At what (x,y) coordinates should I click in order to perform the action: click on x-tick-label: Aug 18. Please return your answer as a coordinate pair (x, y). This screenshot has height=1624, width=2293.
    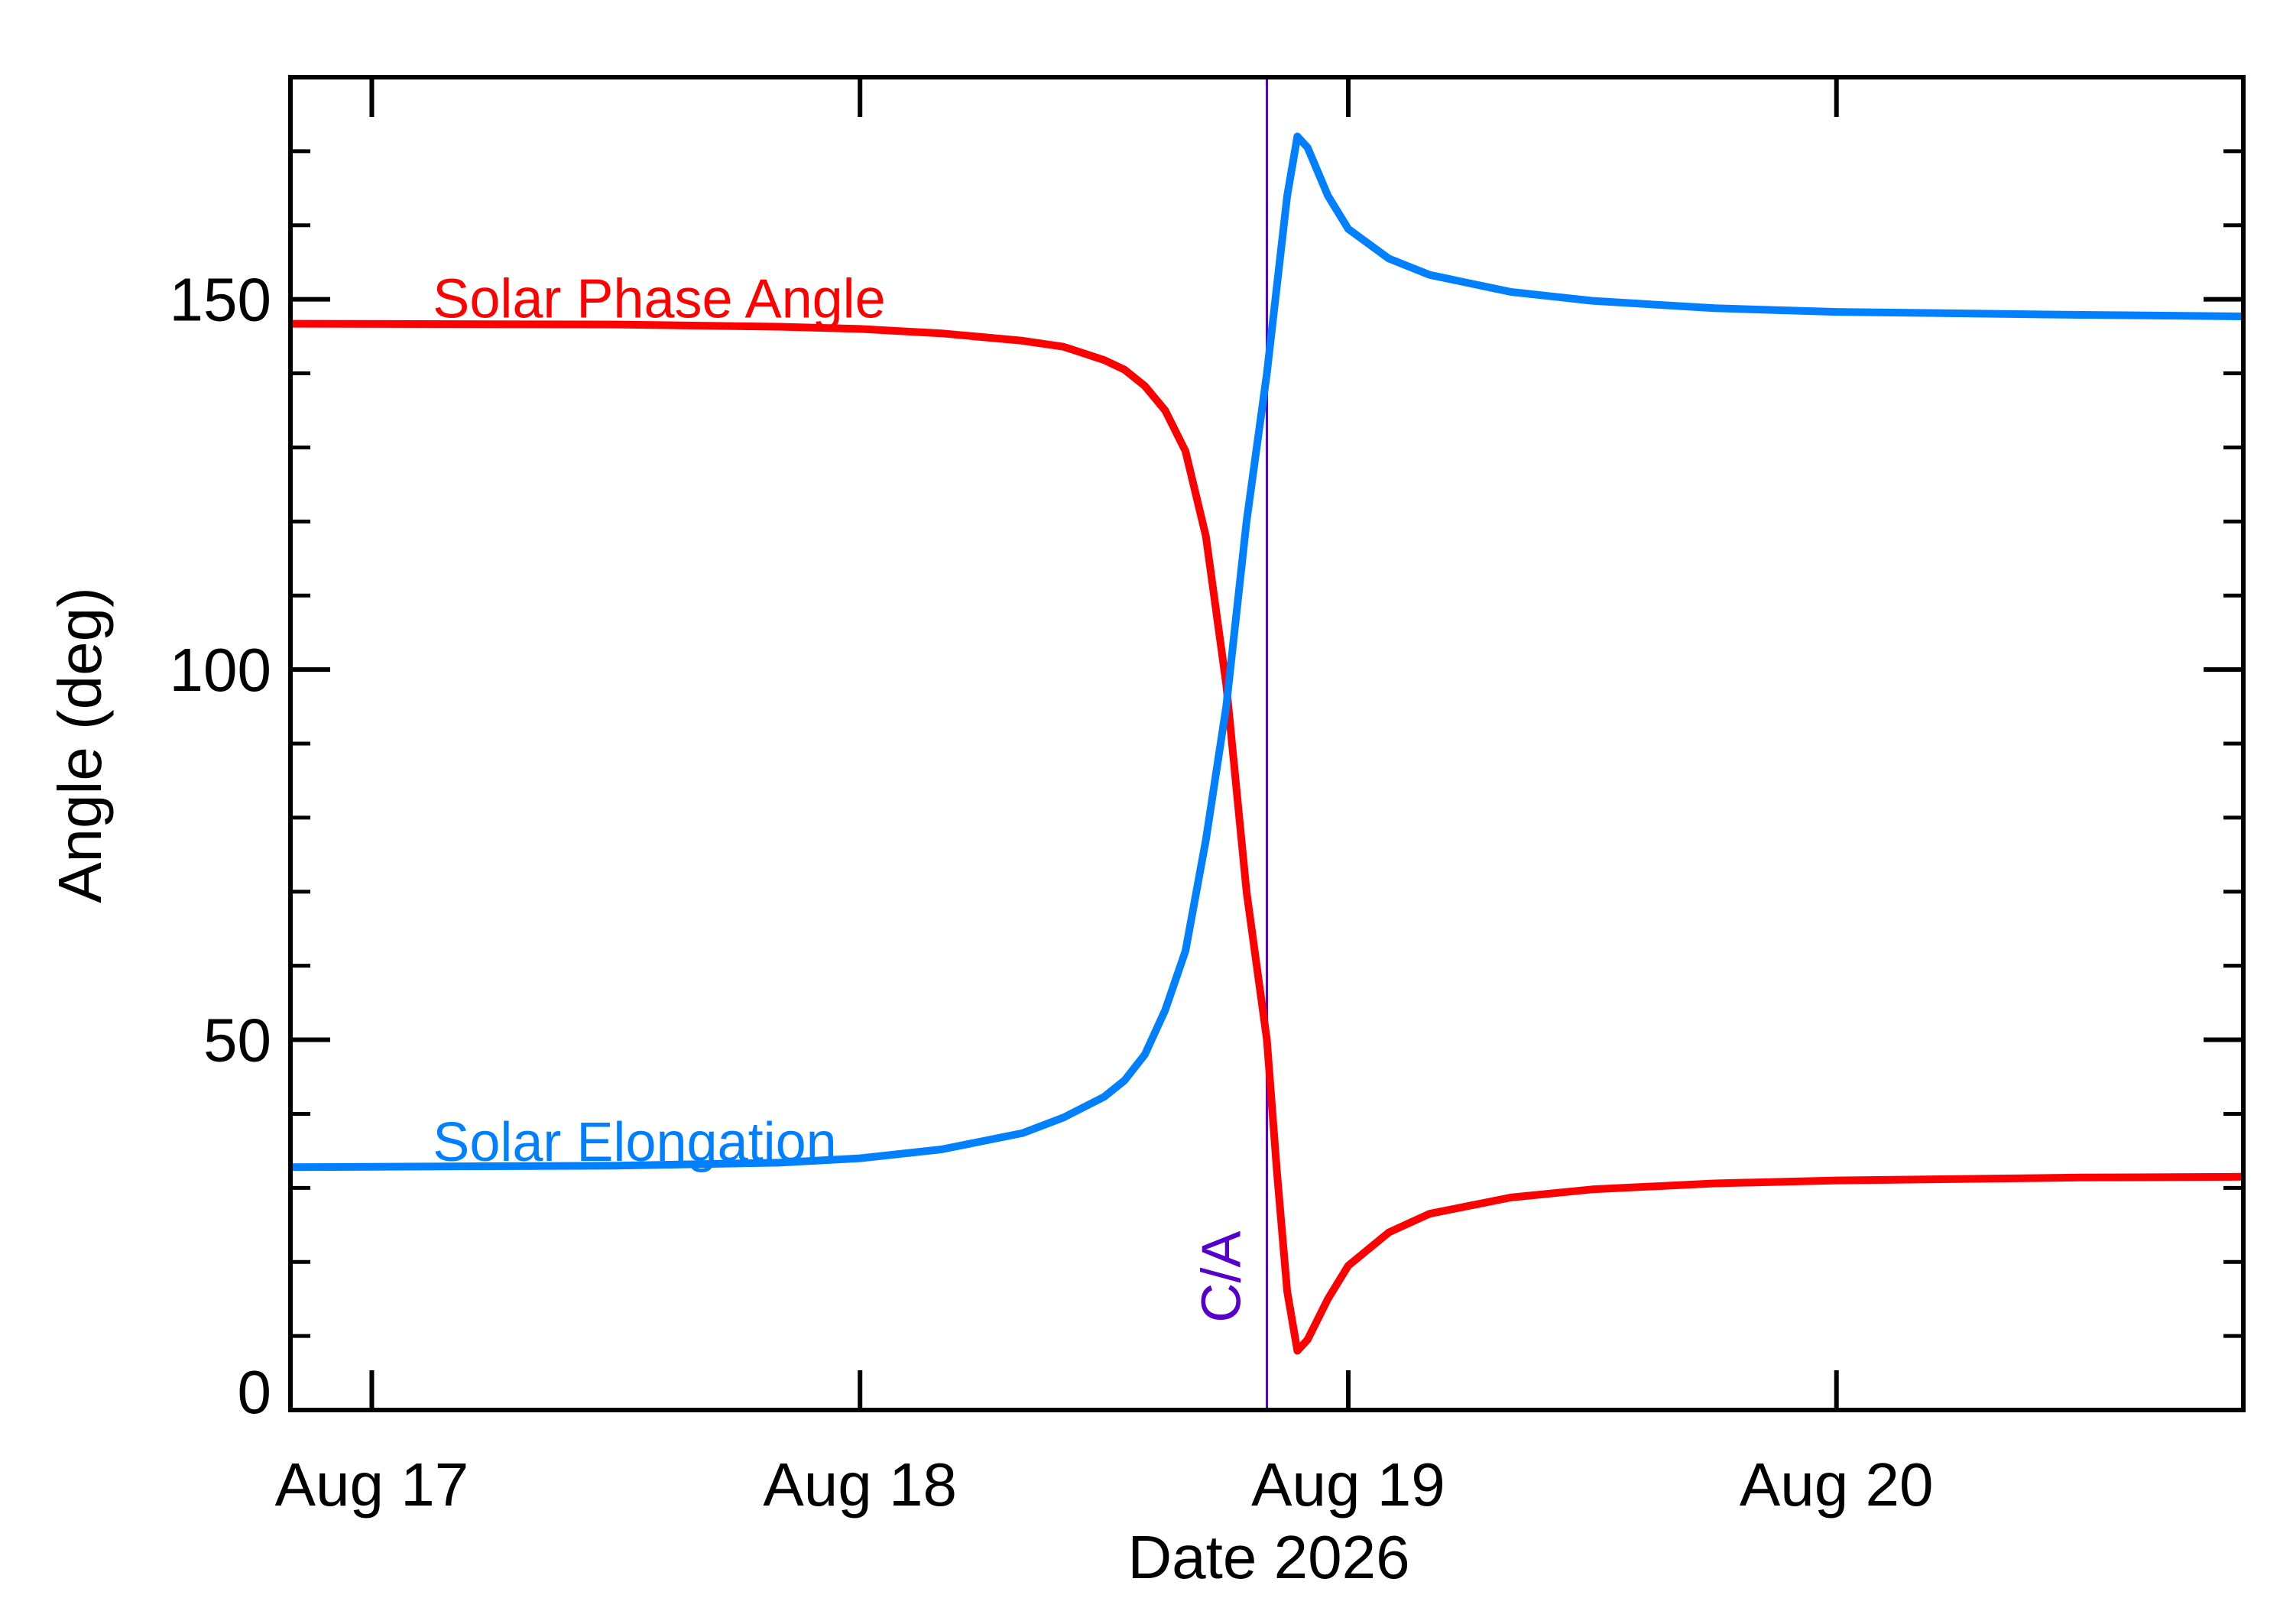
    Looking at the image, I should click on (860, 1485).